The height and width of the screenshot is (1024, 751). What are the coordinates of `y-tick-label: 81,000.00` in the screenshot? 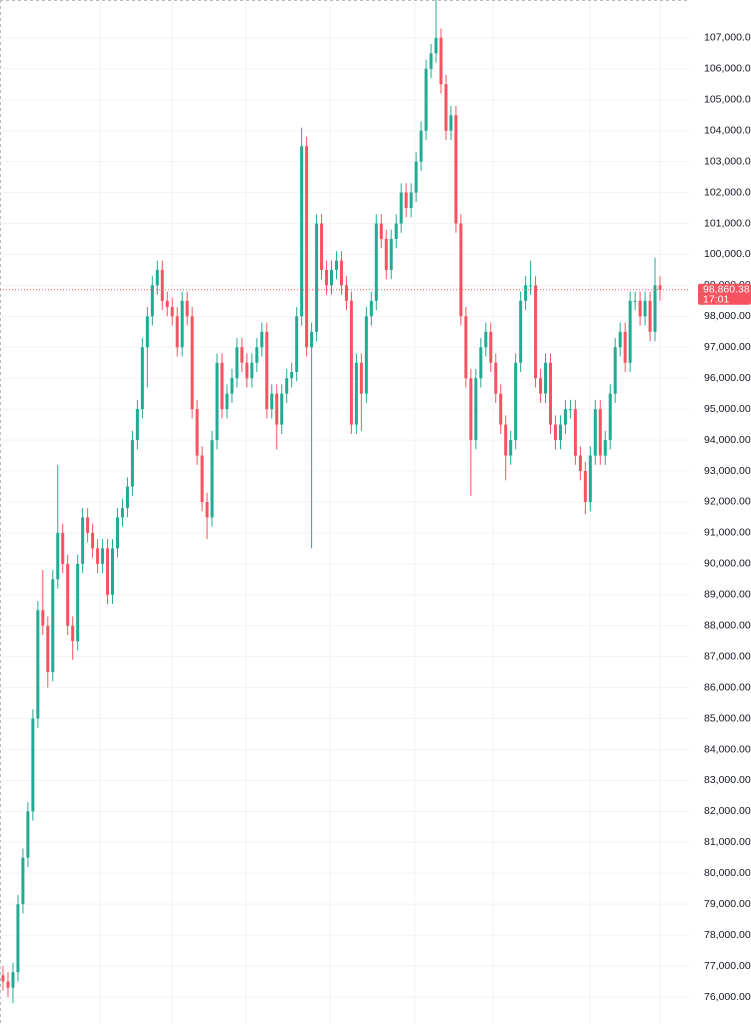 It's located at (727, 842).